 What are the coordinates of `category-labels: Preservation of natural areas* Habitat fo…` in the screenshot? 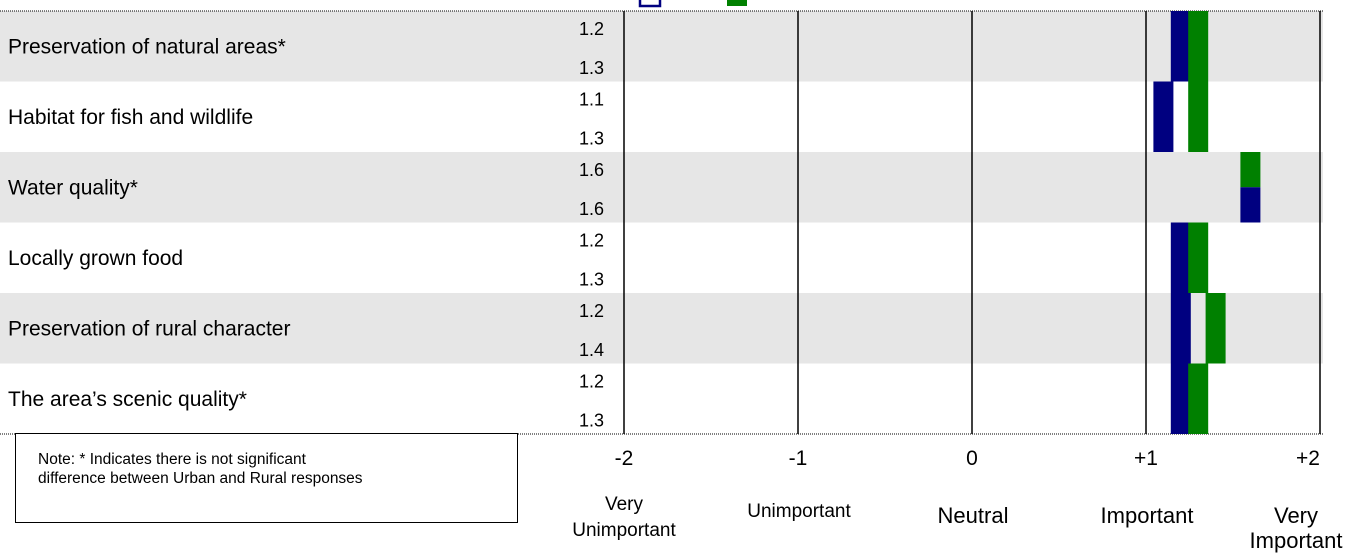 It's located at (149, 223).